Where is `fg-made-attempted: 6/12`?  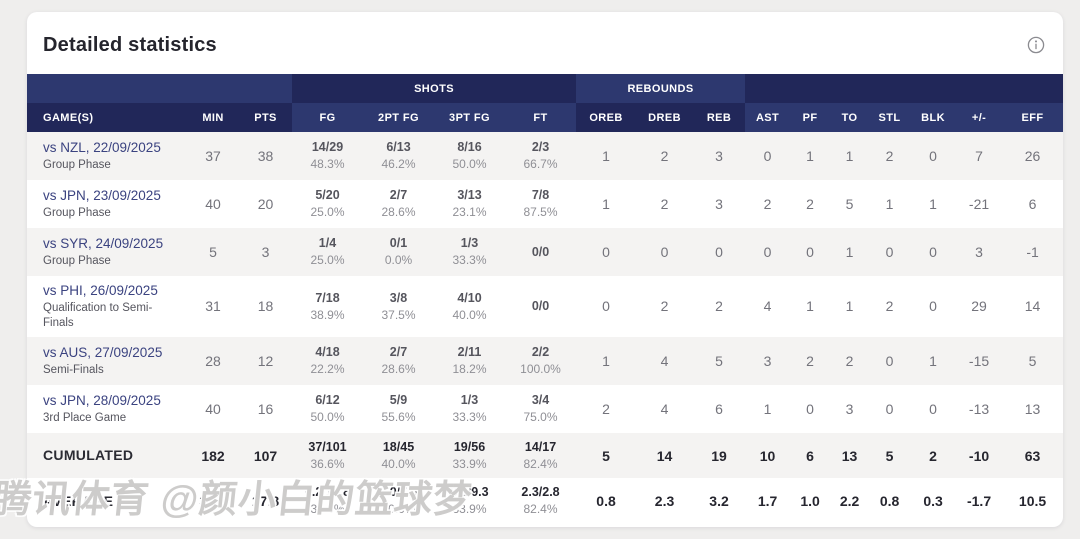
fg-made-attempted: 6/12 is located at coordinates (327, 400).